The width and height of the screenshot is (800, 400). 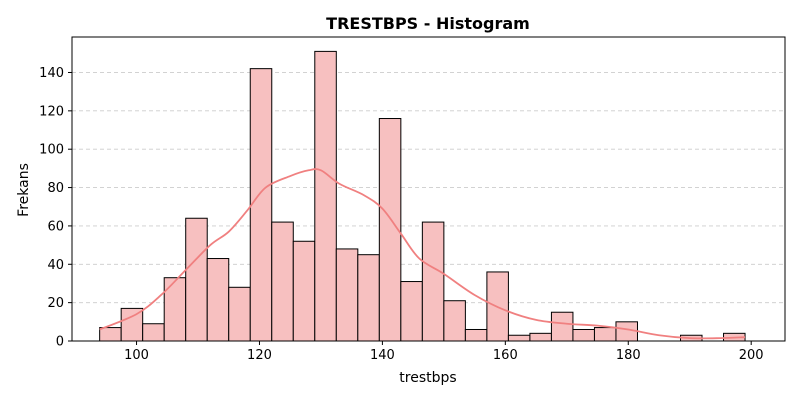 What do you see at coordinates (55, 188) in the screenshot?
I see `y-tick-label: 80` at bounding box center [55, 188].